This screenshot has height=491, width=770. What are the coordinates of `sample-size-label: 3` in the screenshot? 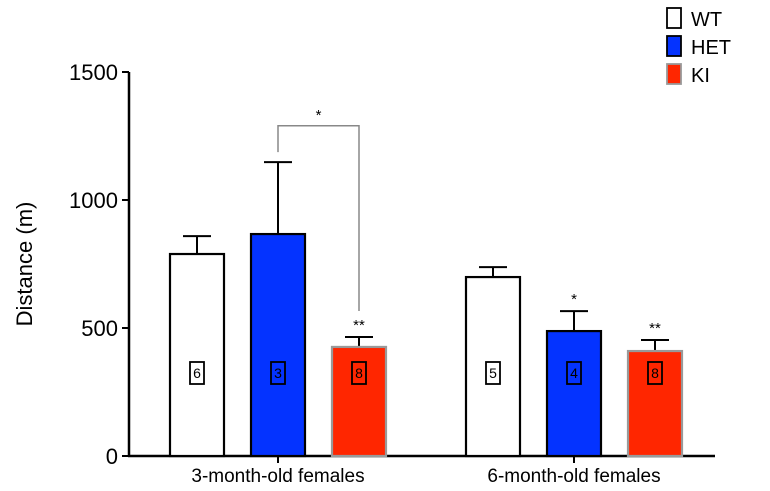 It's located at (278, 373).